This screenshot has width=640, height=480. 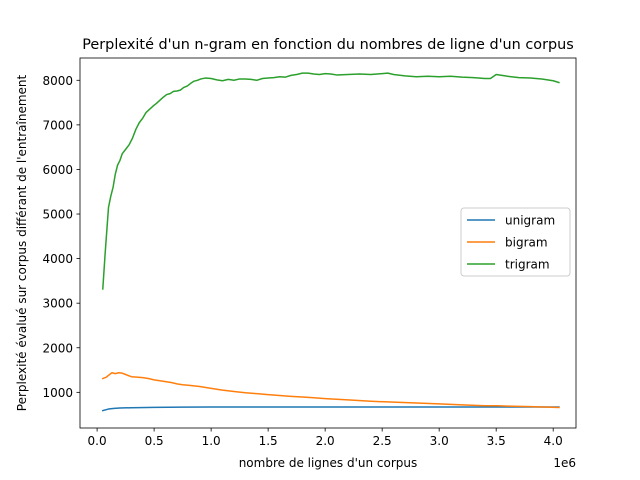 What do you see at coordinates (57, 170) in the screenshot?
I see `y-tick-label: 6000` at bounding box center [57, 170].